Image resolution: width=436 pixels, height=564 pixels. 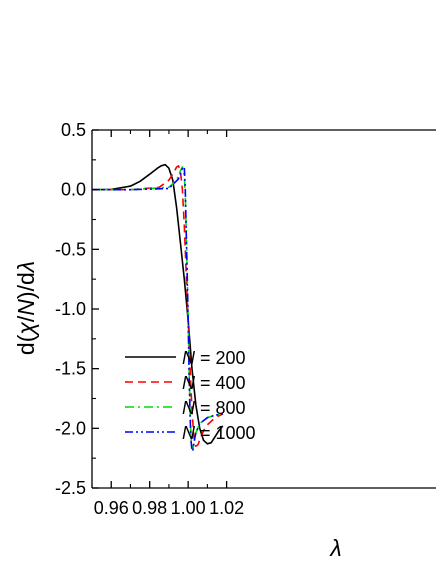 I want to click on y-tick-label: -1.5, so click(x=70, y=369).